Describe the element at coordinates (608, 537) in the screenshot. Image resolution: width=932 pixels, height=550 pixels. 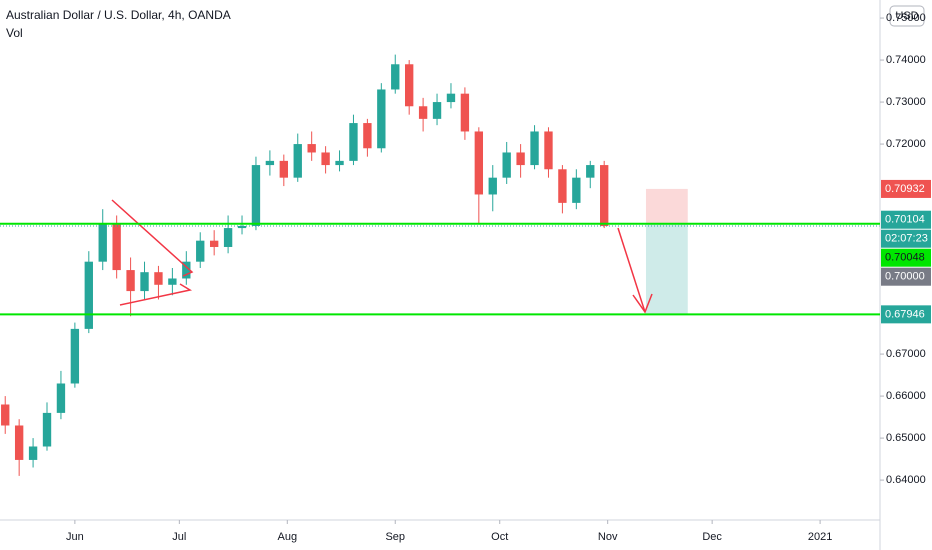
I see `x-tick-label: Nov` at that location.